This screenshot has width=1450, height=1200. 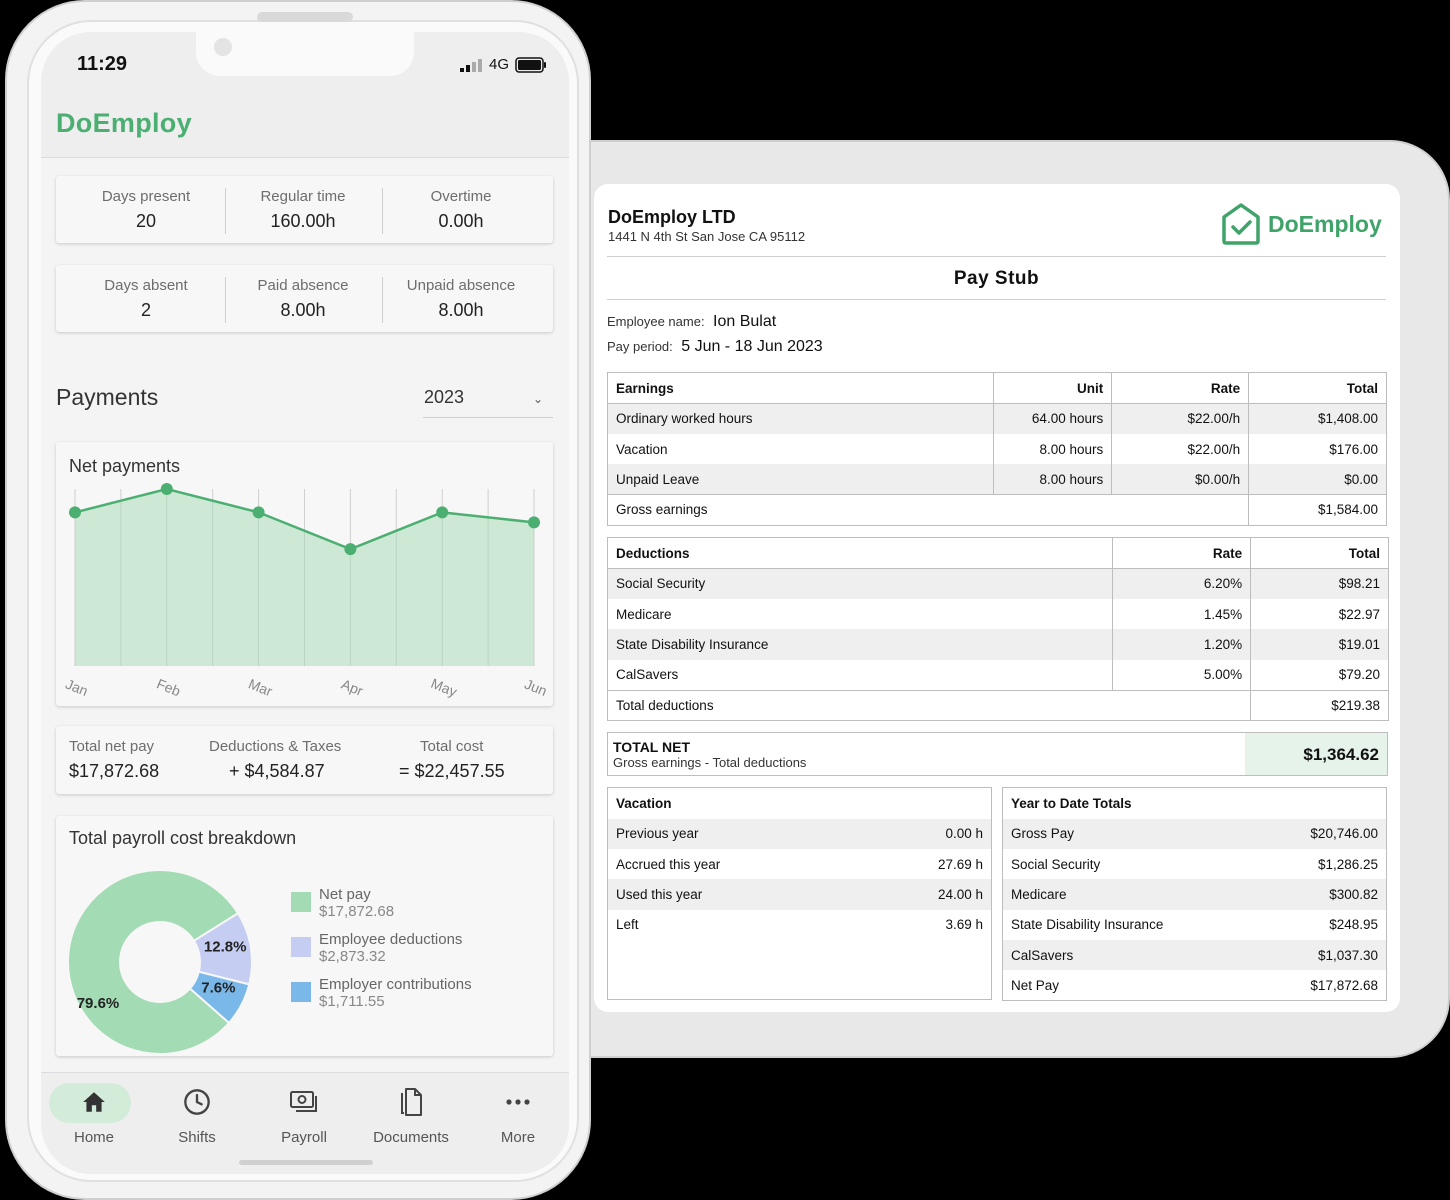 I want to click on legend-amount: $17,872.68, so click(x=357, y=911).